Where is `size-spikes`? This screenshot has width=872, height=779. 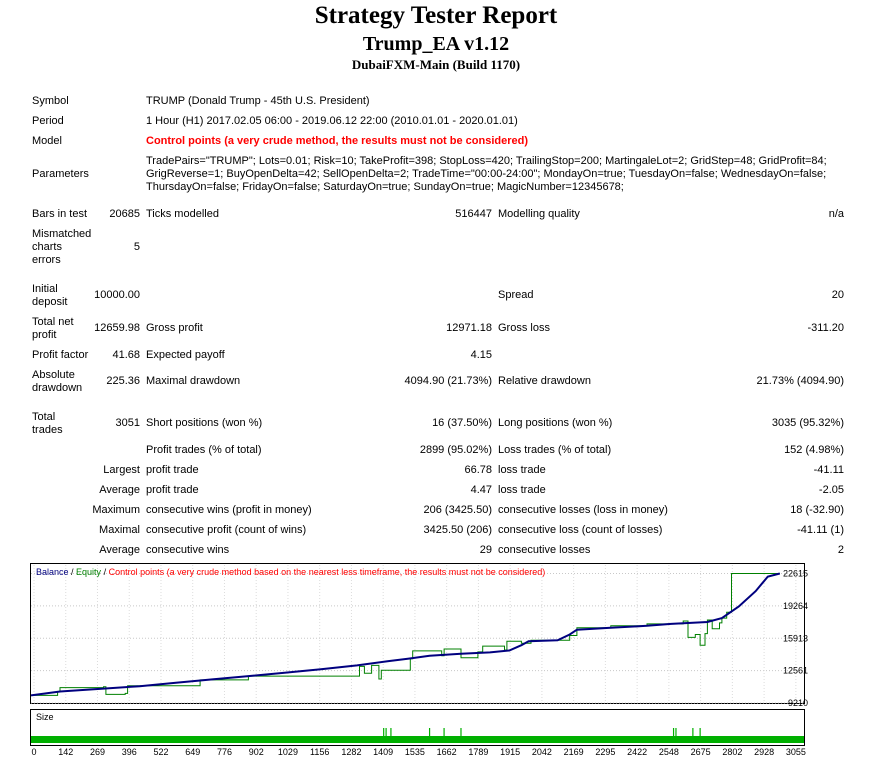
size-spikes is located at coordinates (542, 732).